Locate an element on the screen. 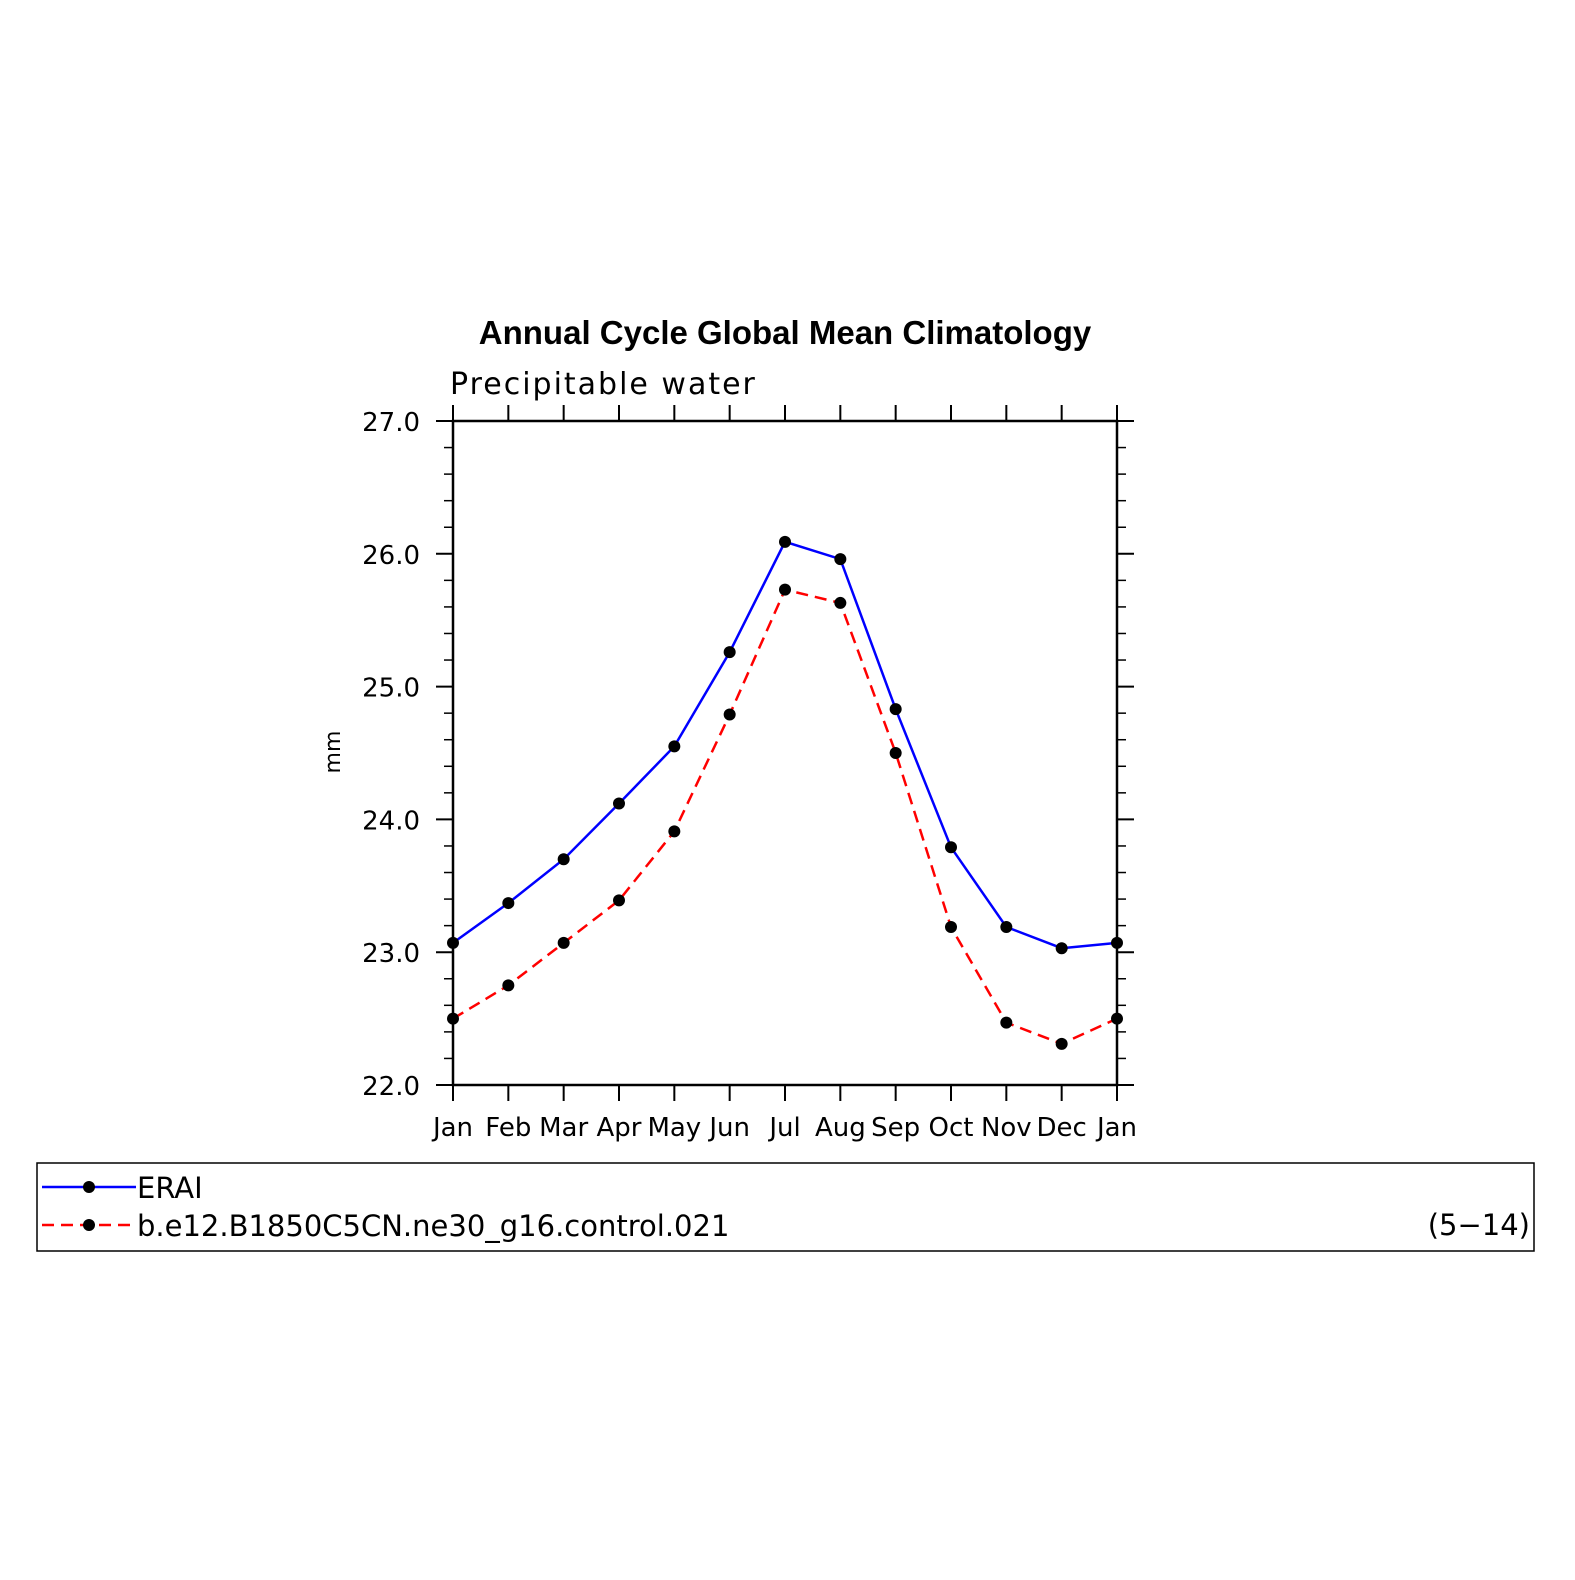 The image size is (1575, 1580). legend-entry: ERAI is located at coordinates (122, 1188).